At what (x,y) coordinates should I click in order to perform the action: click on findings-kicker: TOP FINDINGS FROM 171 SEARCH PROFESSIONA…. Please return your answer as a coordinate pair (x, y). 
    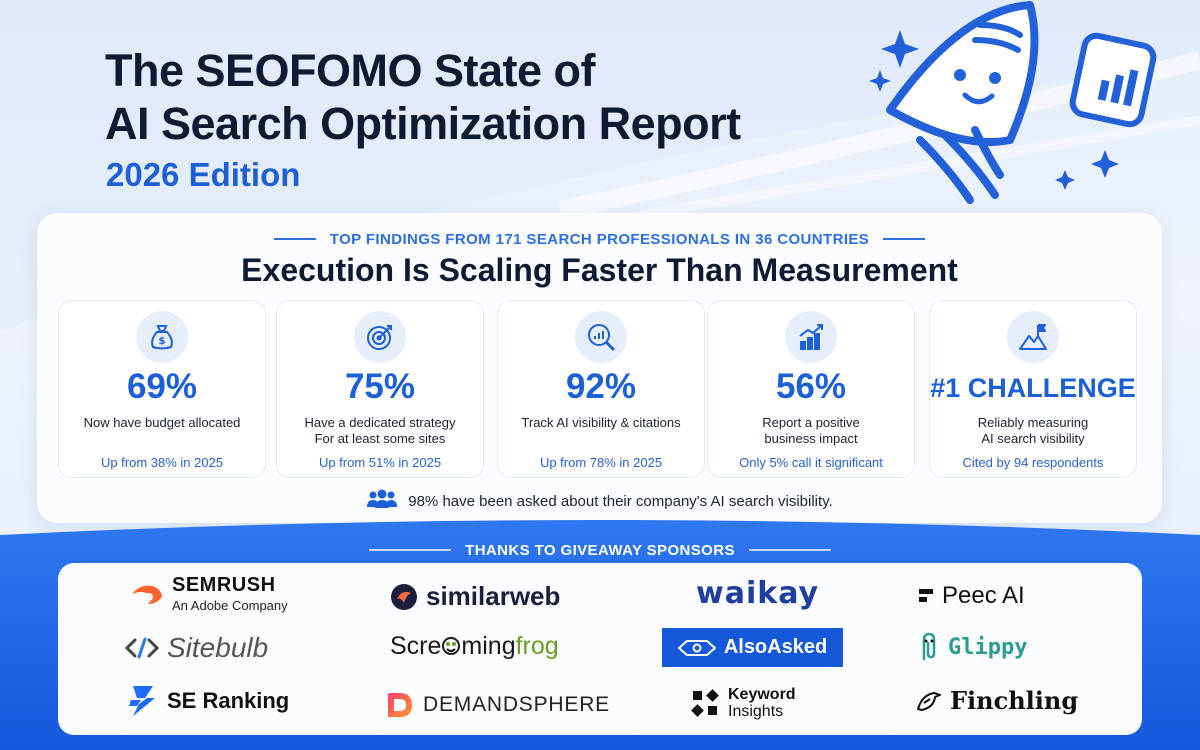
    Looking at the image, I should click on (599, 239).